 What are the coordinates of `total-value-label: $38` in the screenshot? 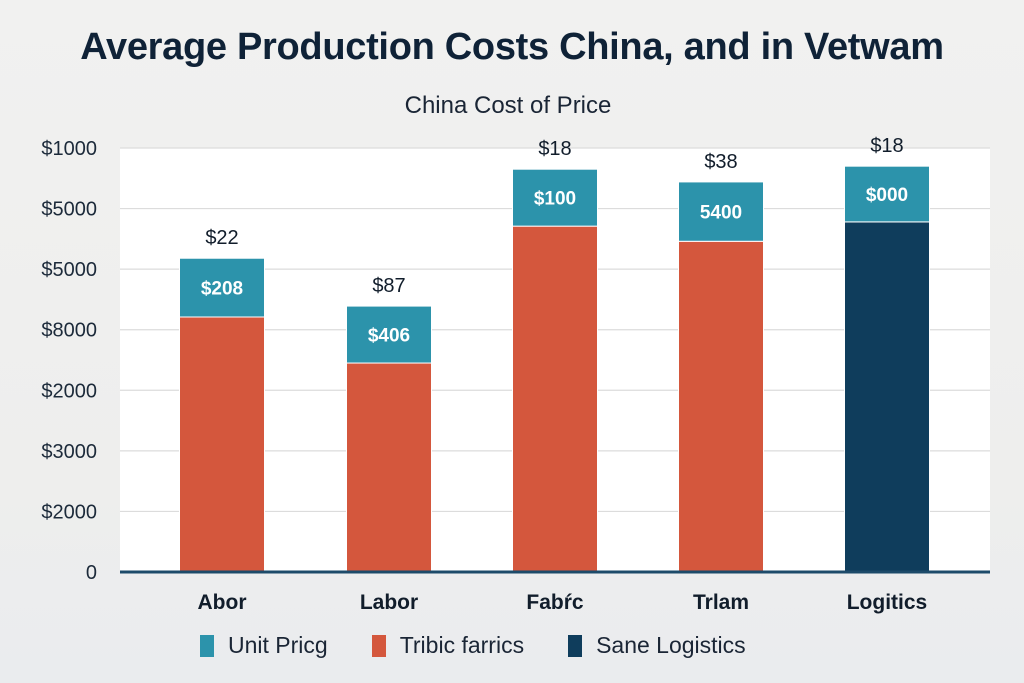 It's located at (720, 162).